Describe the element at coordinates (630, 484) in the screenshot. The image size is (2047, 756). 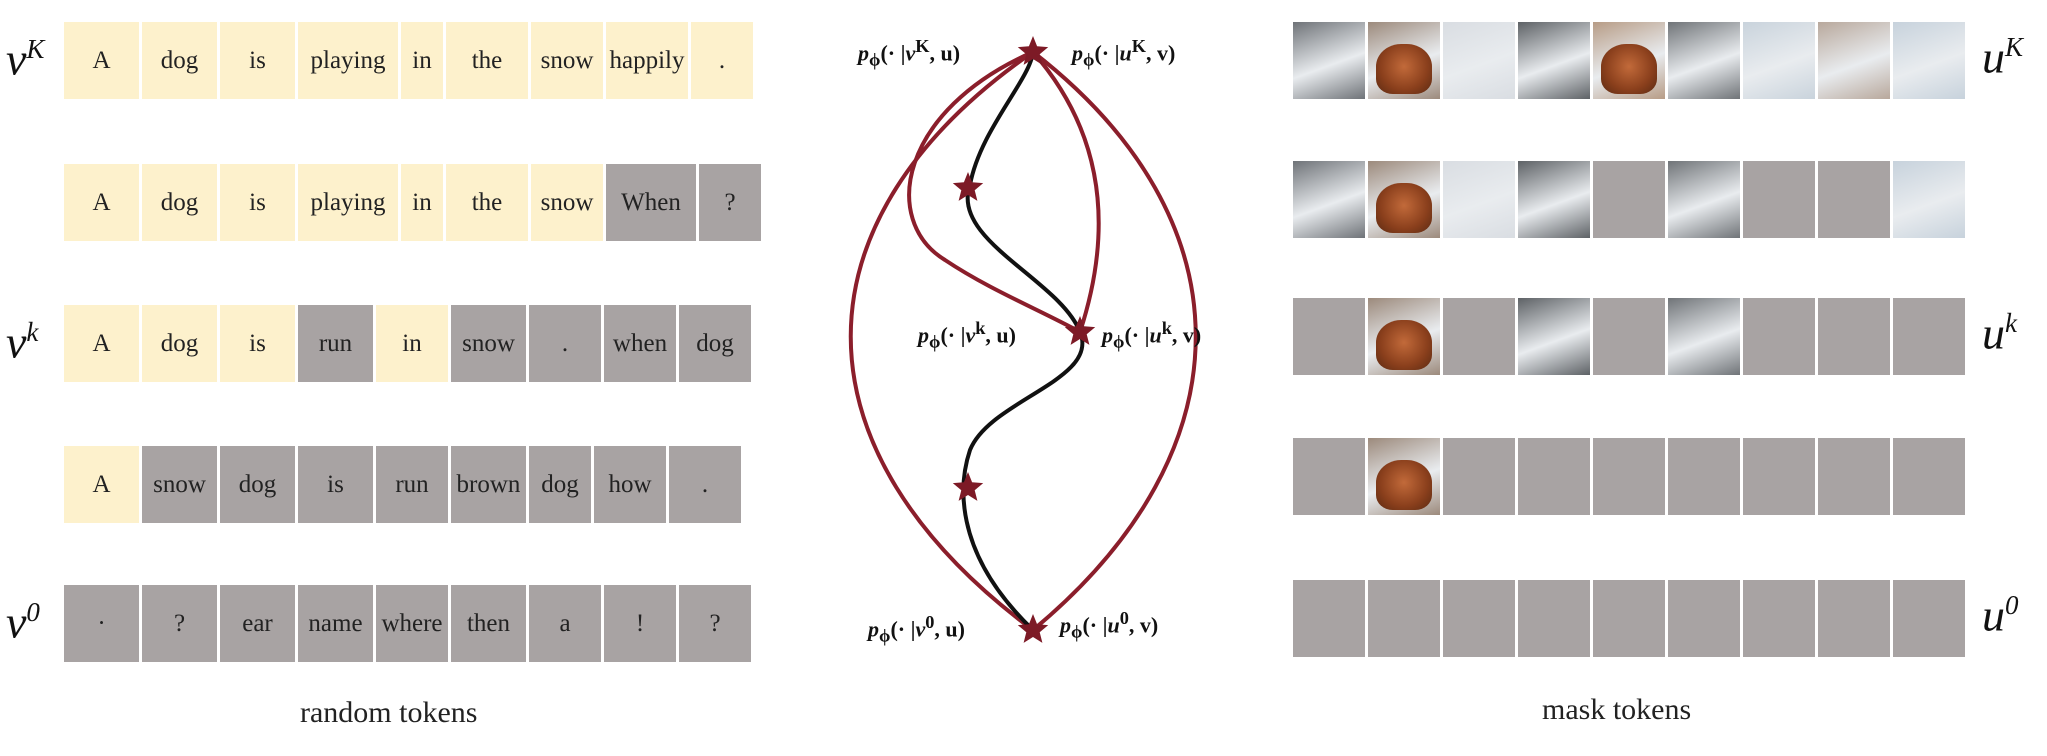
I see `text-token: how` at that location.